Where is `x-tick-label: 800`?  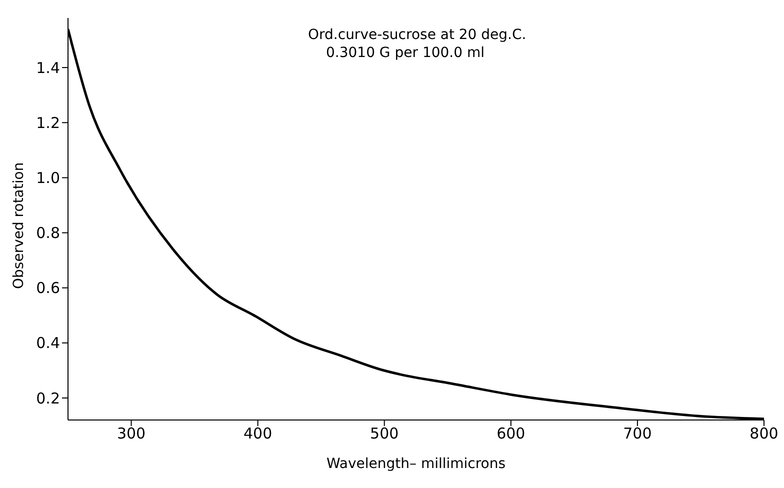
x-tick-label: 800 is located at coordinates (764, 433).